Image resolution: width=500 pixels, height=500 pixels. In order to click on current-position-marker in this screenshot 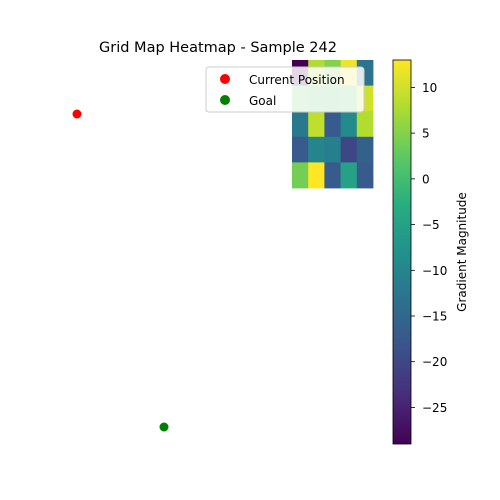, I will do `click(77, 114)`.